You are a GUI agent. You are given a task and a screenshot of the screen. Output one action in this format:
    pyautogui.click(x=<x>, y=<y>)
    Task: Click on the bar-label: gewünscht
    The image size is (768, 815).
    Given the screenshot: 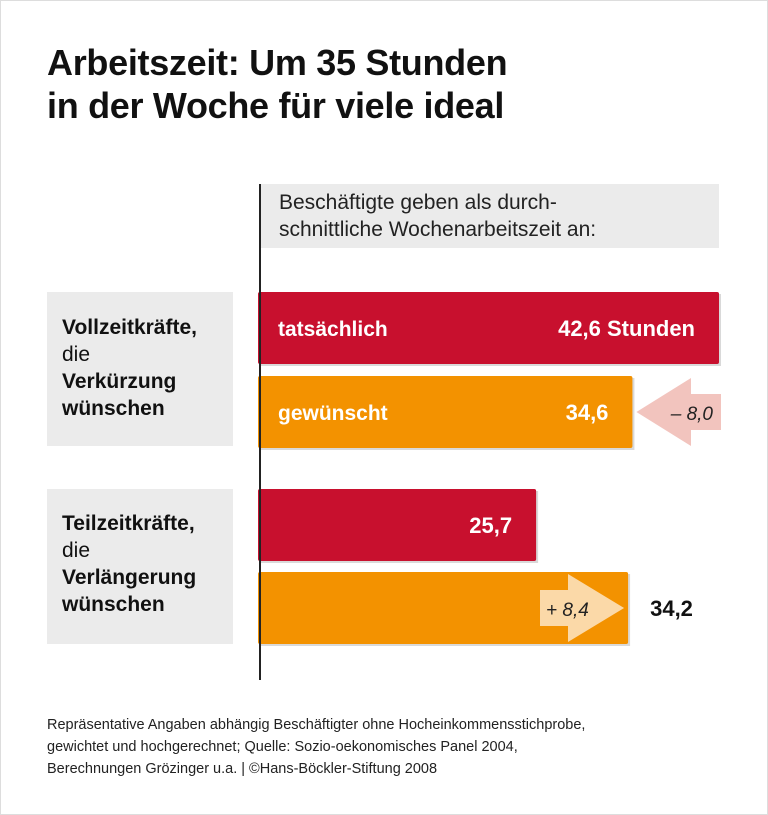 What is the action you would take?
    pyautogui.click(x=333, y=413)
    